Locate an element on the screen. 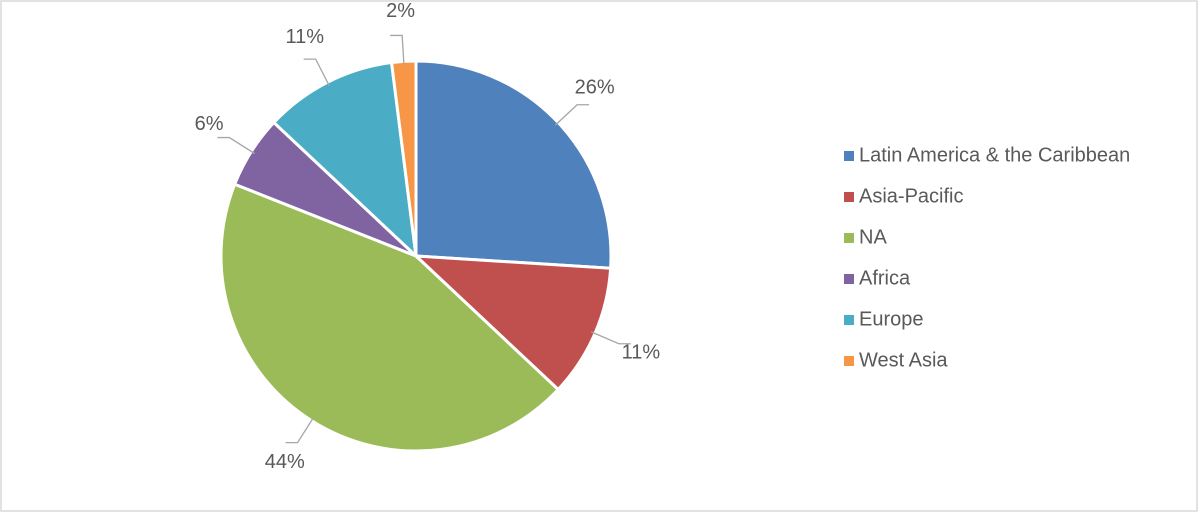  data-label: 2% is located at coordinates (400, 11).